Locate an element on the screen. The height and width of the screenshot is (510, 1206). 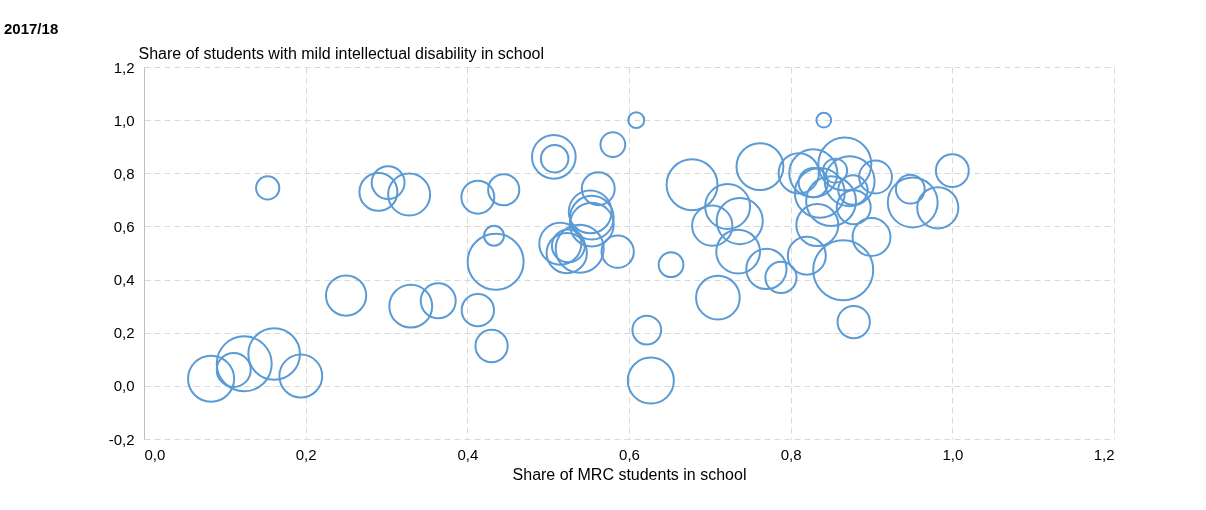
y-tick-label: 0,6 is located at coordinates (124, 226).